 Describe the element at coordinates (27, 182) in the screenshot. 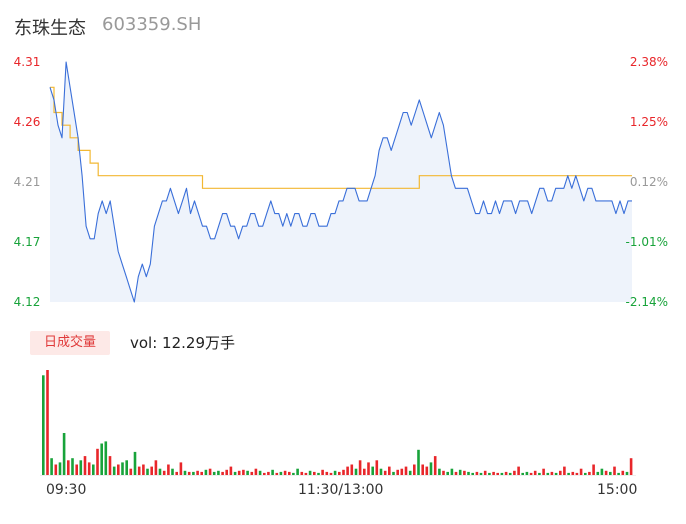

I see `price-tick-label: 4.21` at that location.